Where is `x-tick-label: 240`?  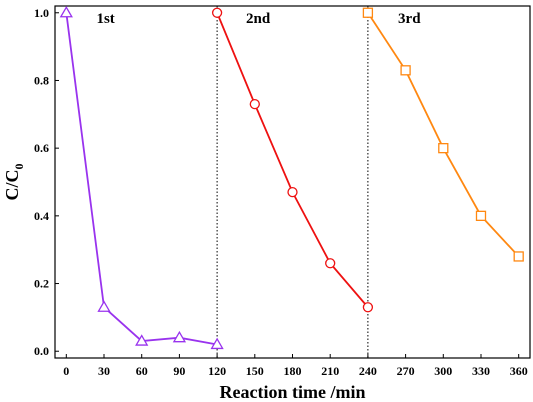
x-tick-label: 240 is located at coordinates (368, 371).